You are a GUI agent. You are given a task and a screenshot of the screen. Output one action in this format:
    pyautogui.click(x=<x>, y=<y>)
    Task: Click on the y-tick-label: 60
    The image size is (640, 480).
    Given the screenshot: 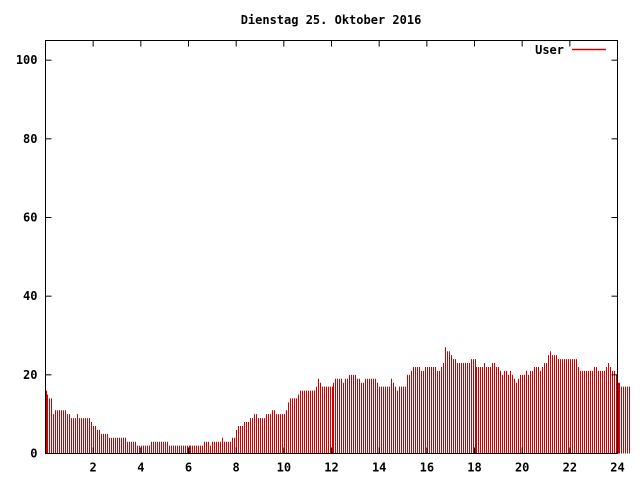 What is the action you would take?
    pyautogui.click(x=30, y=218)
    